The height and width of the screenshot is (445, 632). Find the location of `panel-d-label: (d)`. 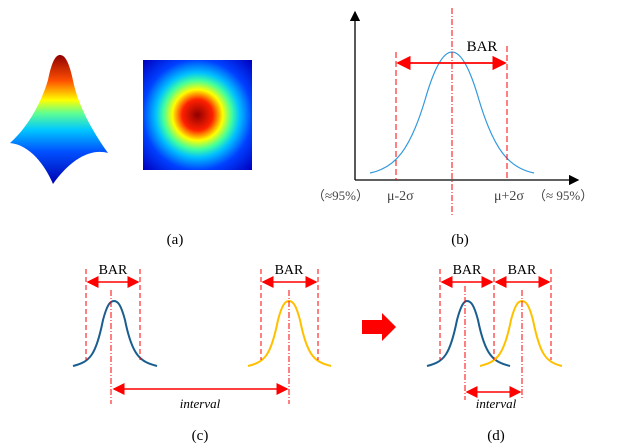

panel-d-label: (d) is located at coordinates (496, 436).